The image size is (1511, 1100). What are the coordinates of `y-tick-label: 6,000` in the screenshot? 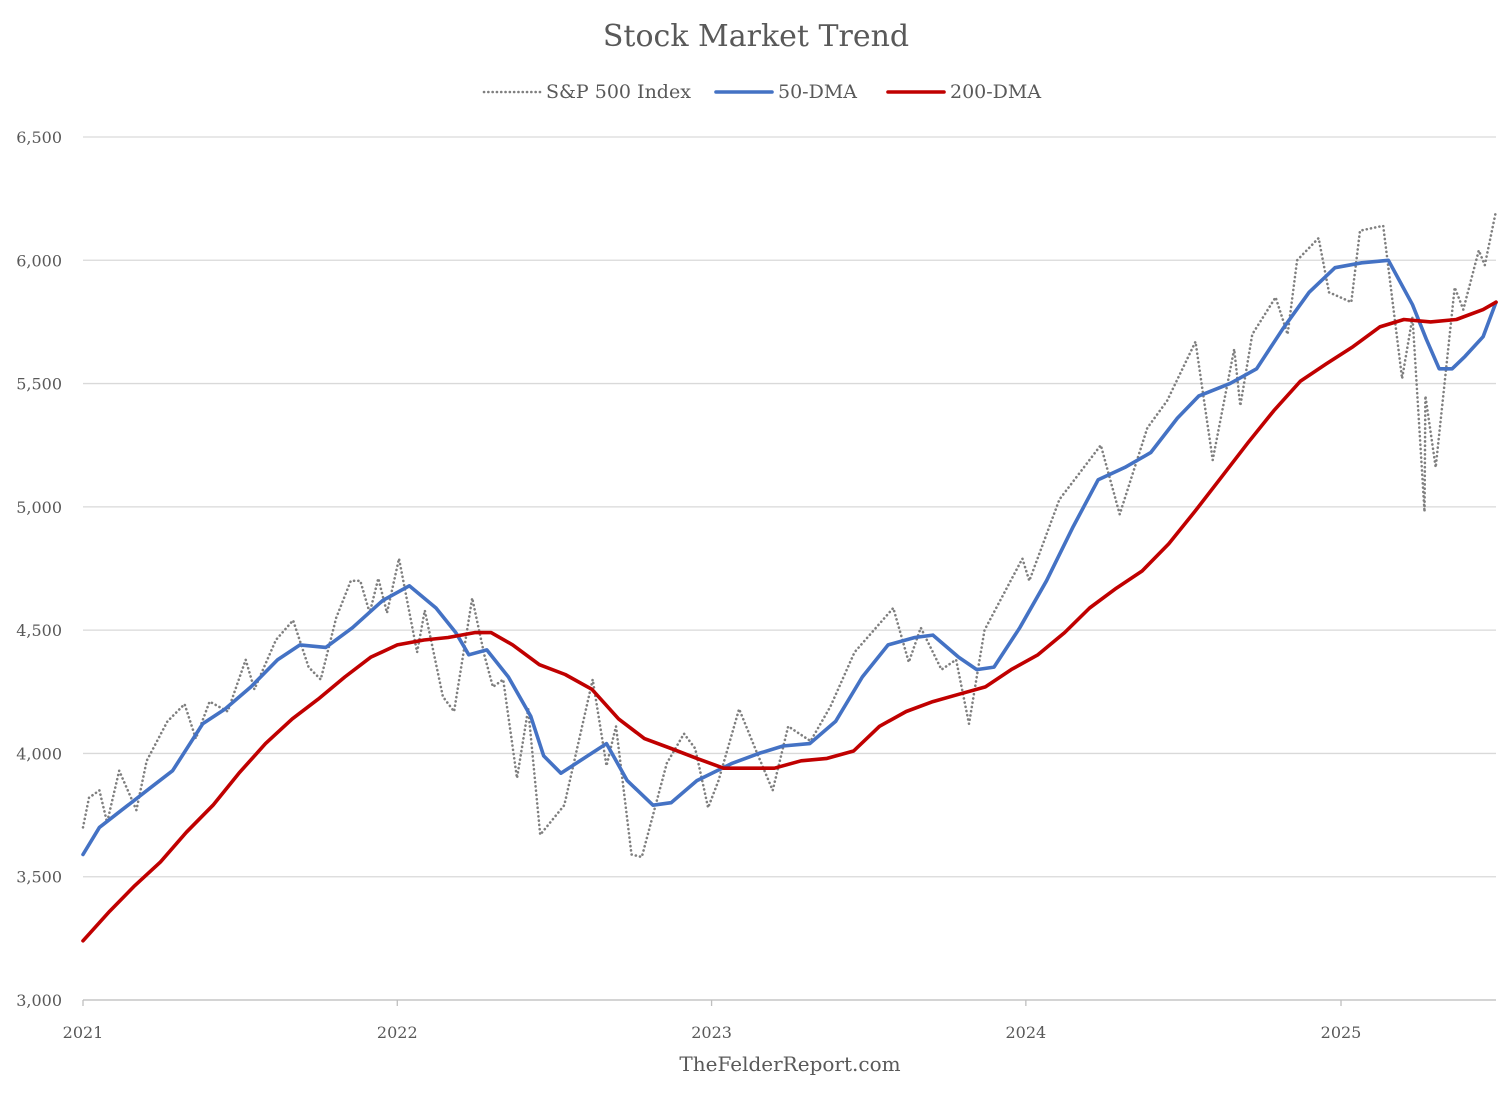 It's located at (39, 260).